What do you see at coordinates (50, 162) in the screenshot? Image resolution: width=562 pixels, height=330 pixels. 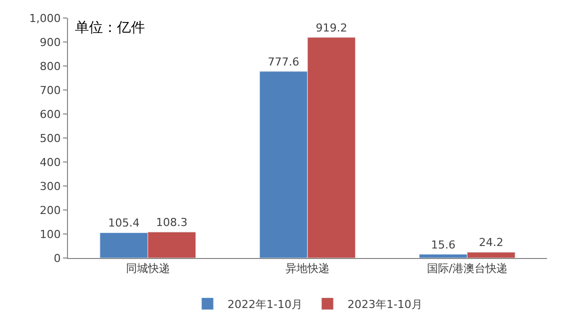 I see `y-tick-label: 400` at bounding box center [50, 162].